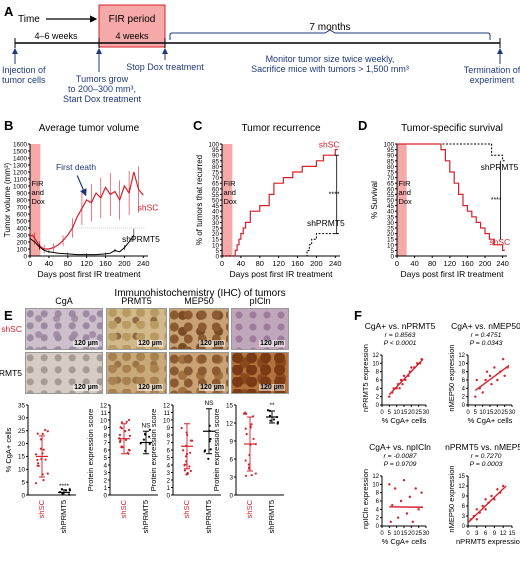 The width and height of the screenshot is (520, 565). I want to click on y-tick-label: 75, so click(216, 173).